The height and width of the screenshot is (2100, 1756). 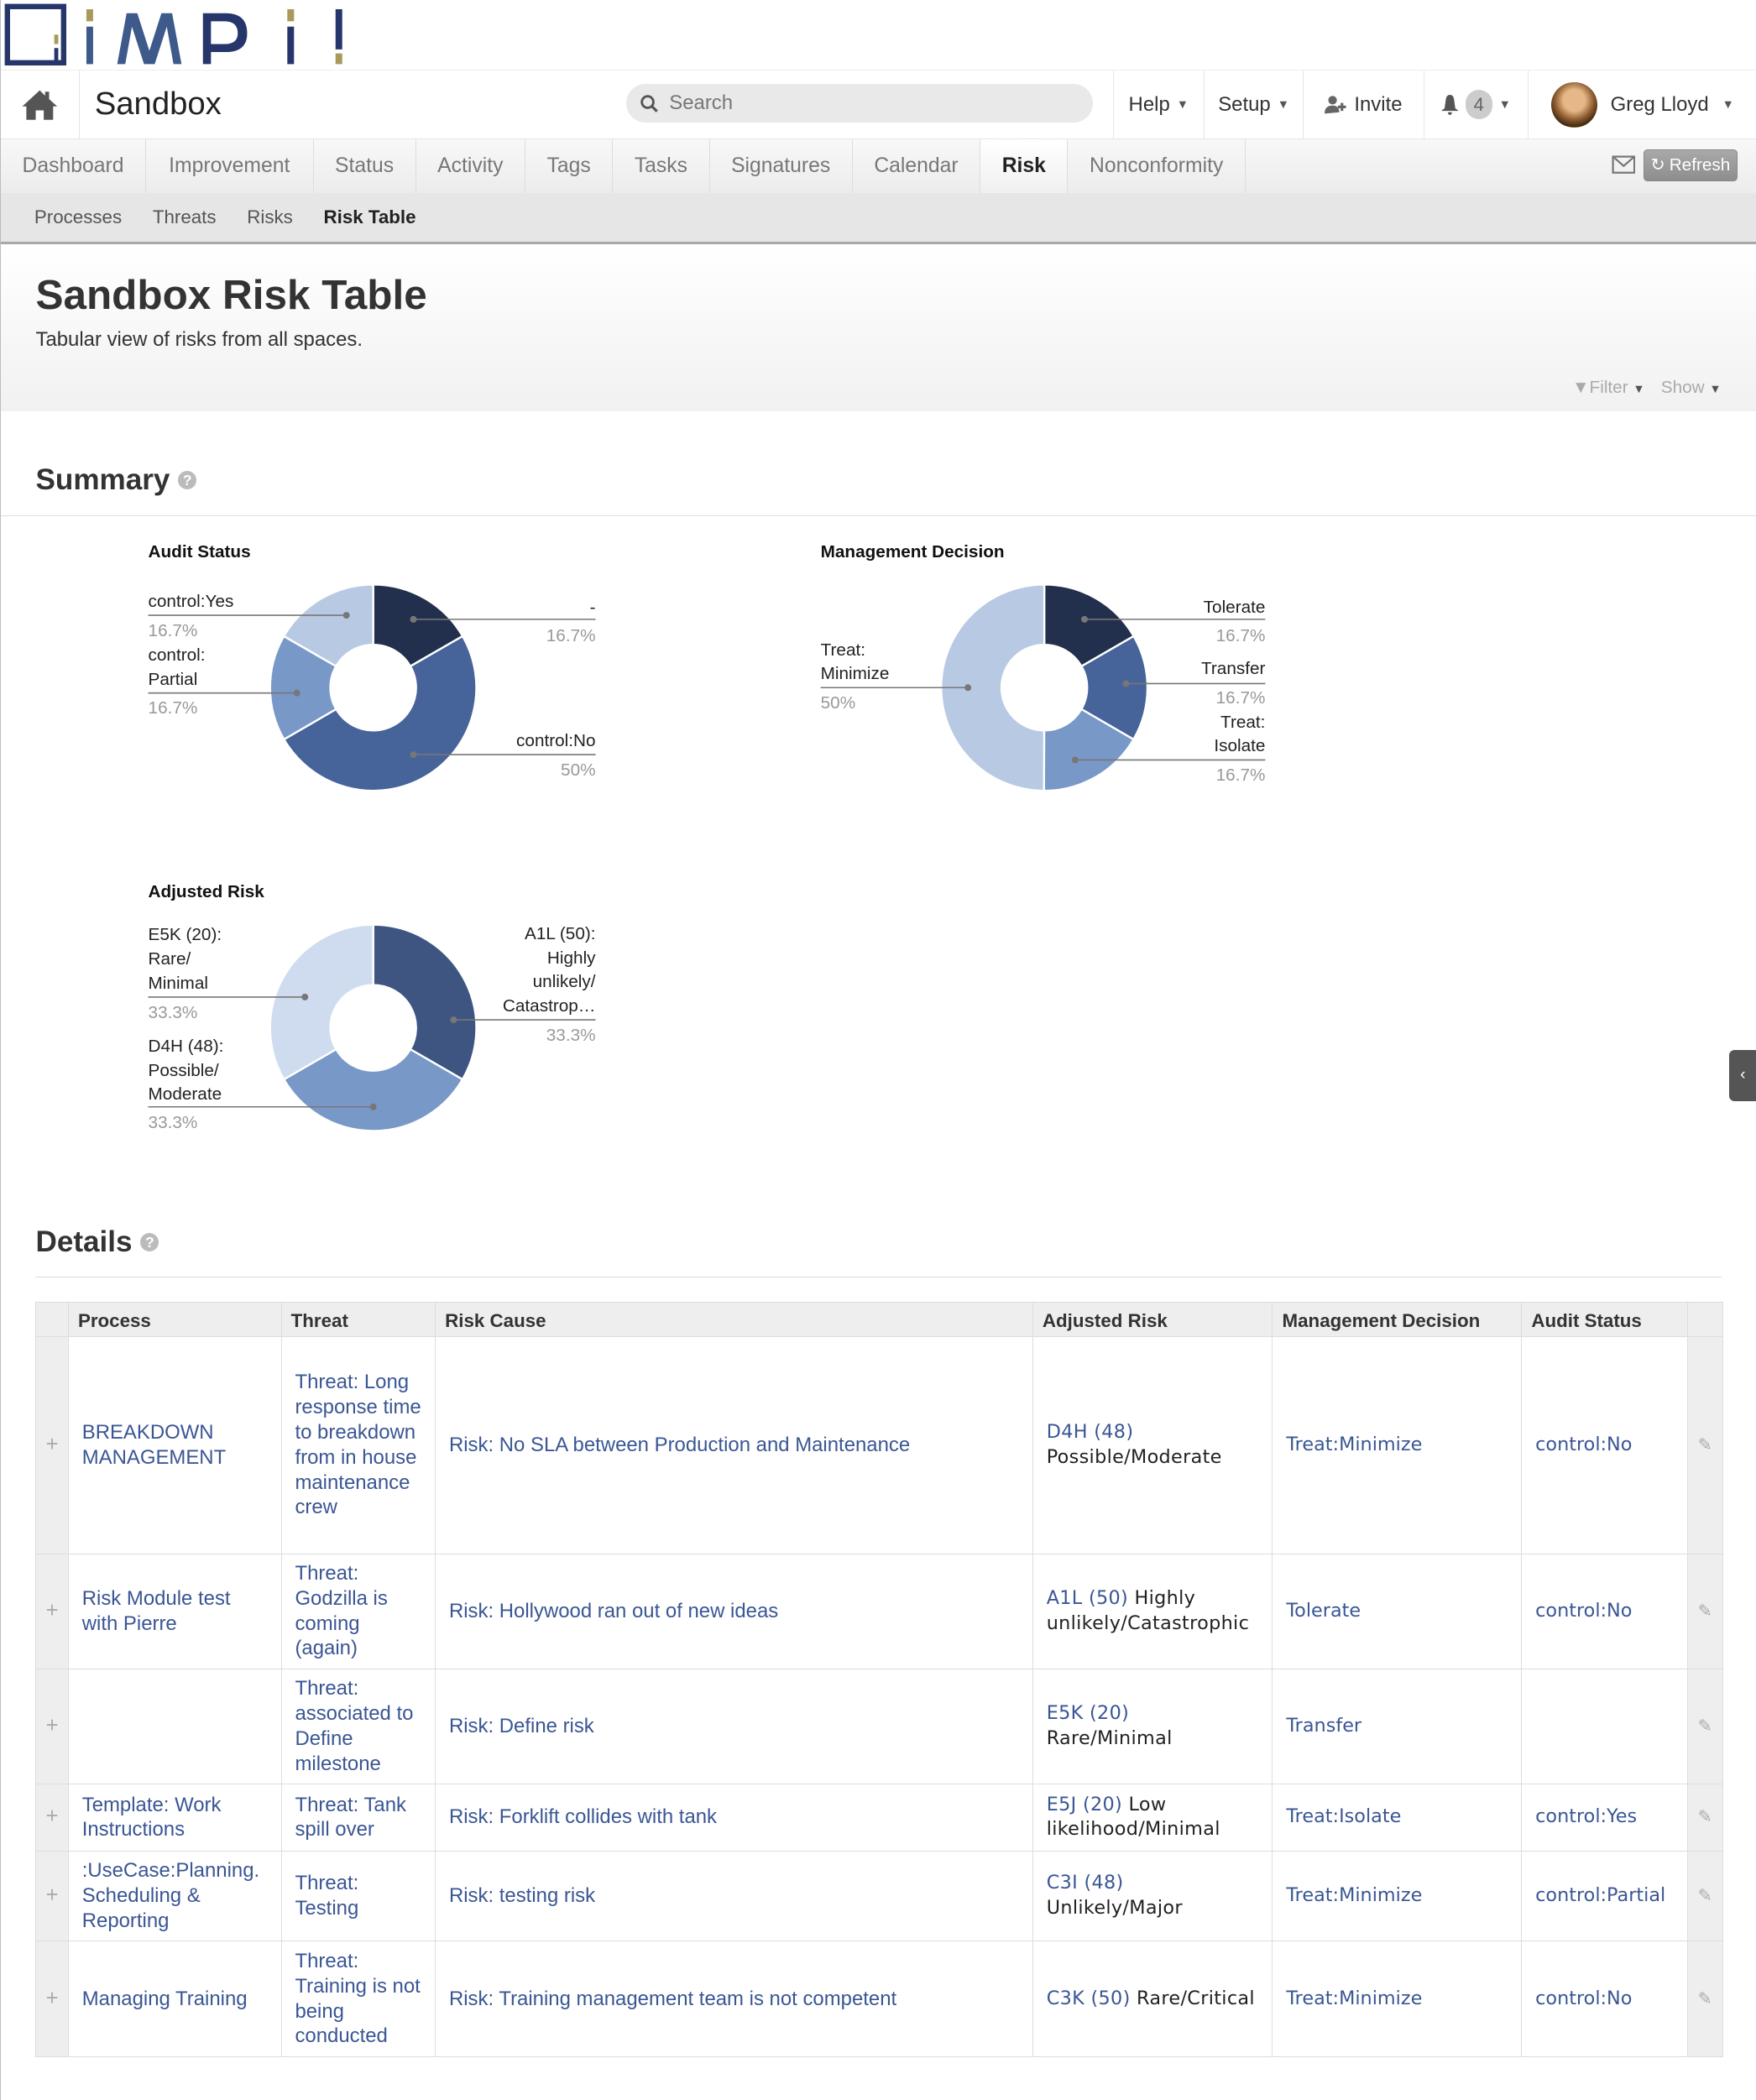 What do you see at coordinates (569, 166) in the screenshot?
I see `tab-tags: Tags` at bounding box center [569, 166].